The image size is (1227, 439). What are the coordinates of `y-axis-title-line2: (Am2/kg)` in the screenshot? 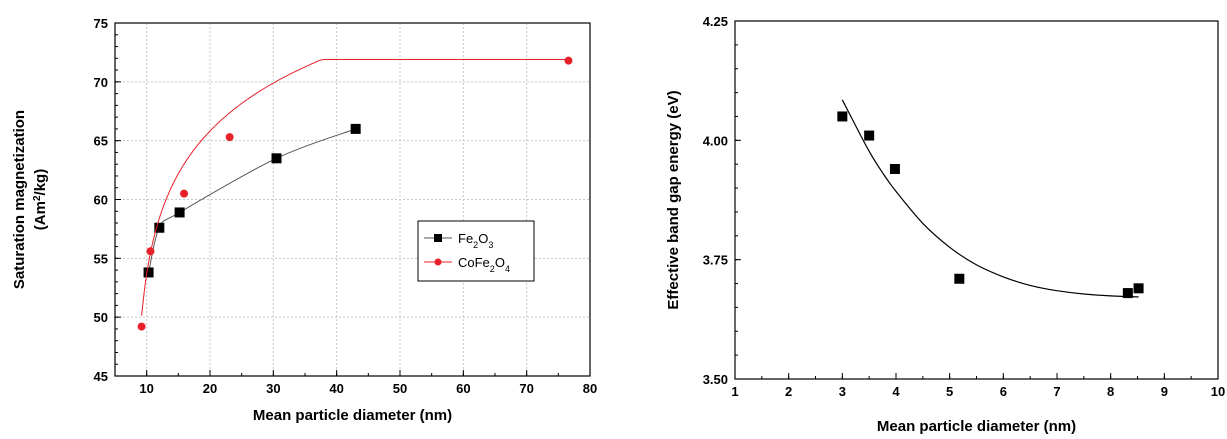 It's located at (41, 199).